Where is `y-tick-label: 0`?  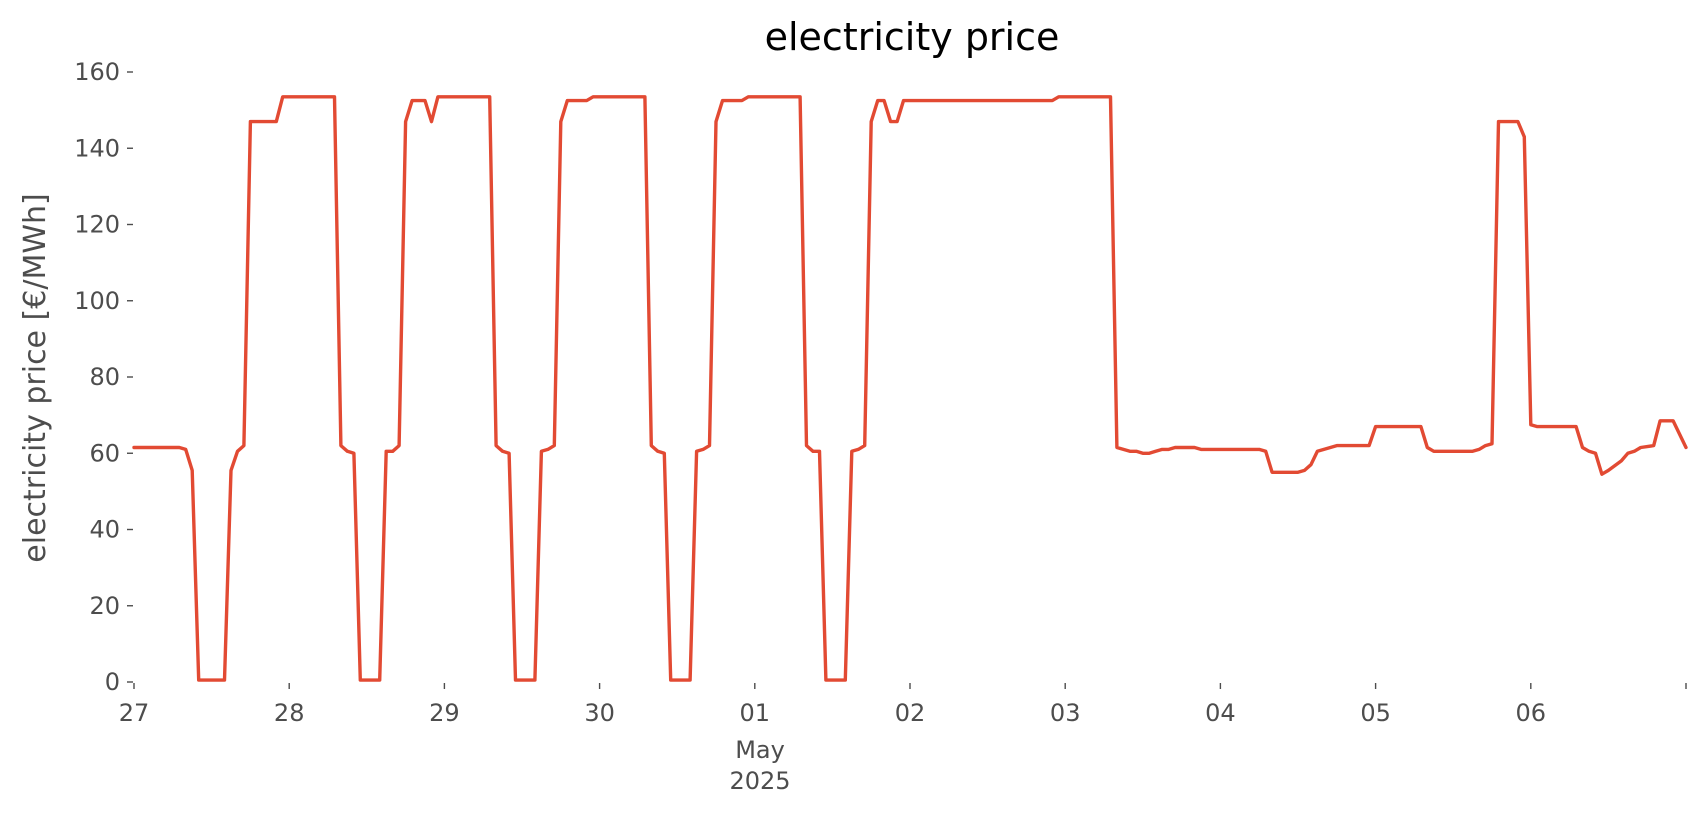 y-tick-label: 0 is located at coordinates (112, 682).